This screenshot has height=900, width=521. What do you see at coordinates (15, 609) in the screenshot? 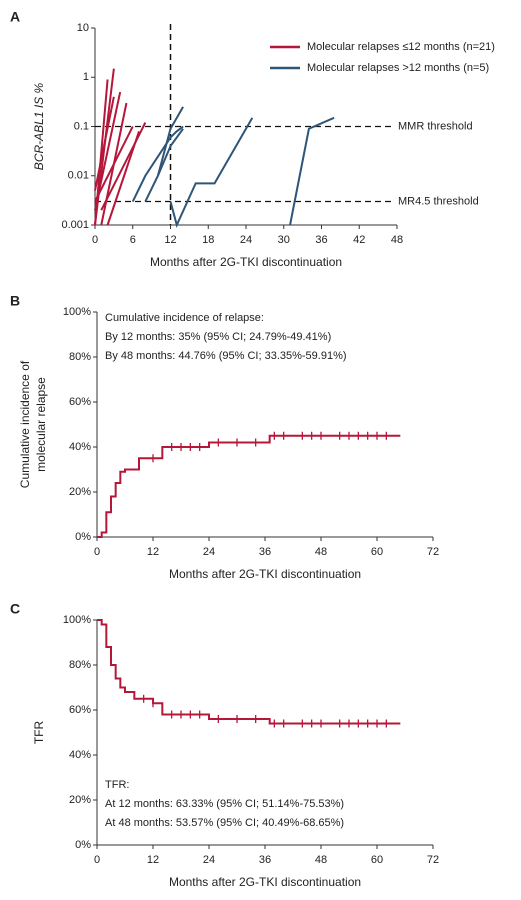
I see `panel-label: C` at bounding box center [15, 609].